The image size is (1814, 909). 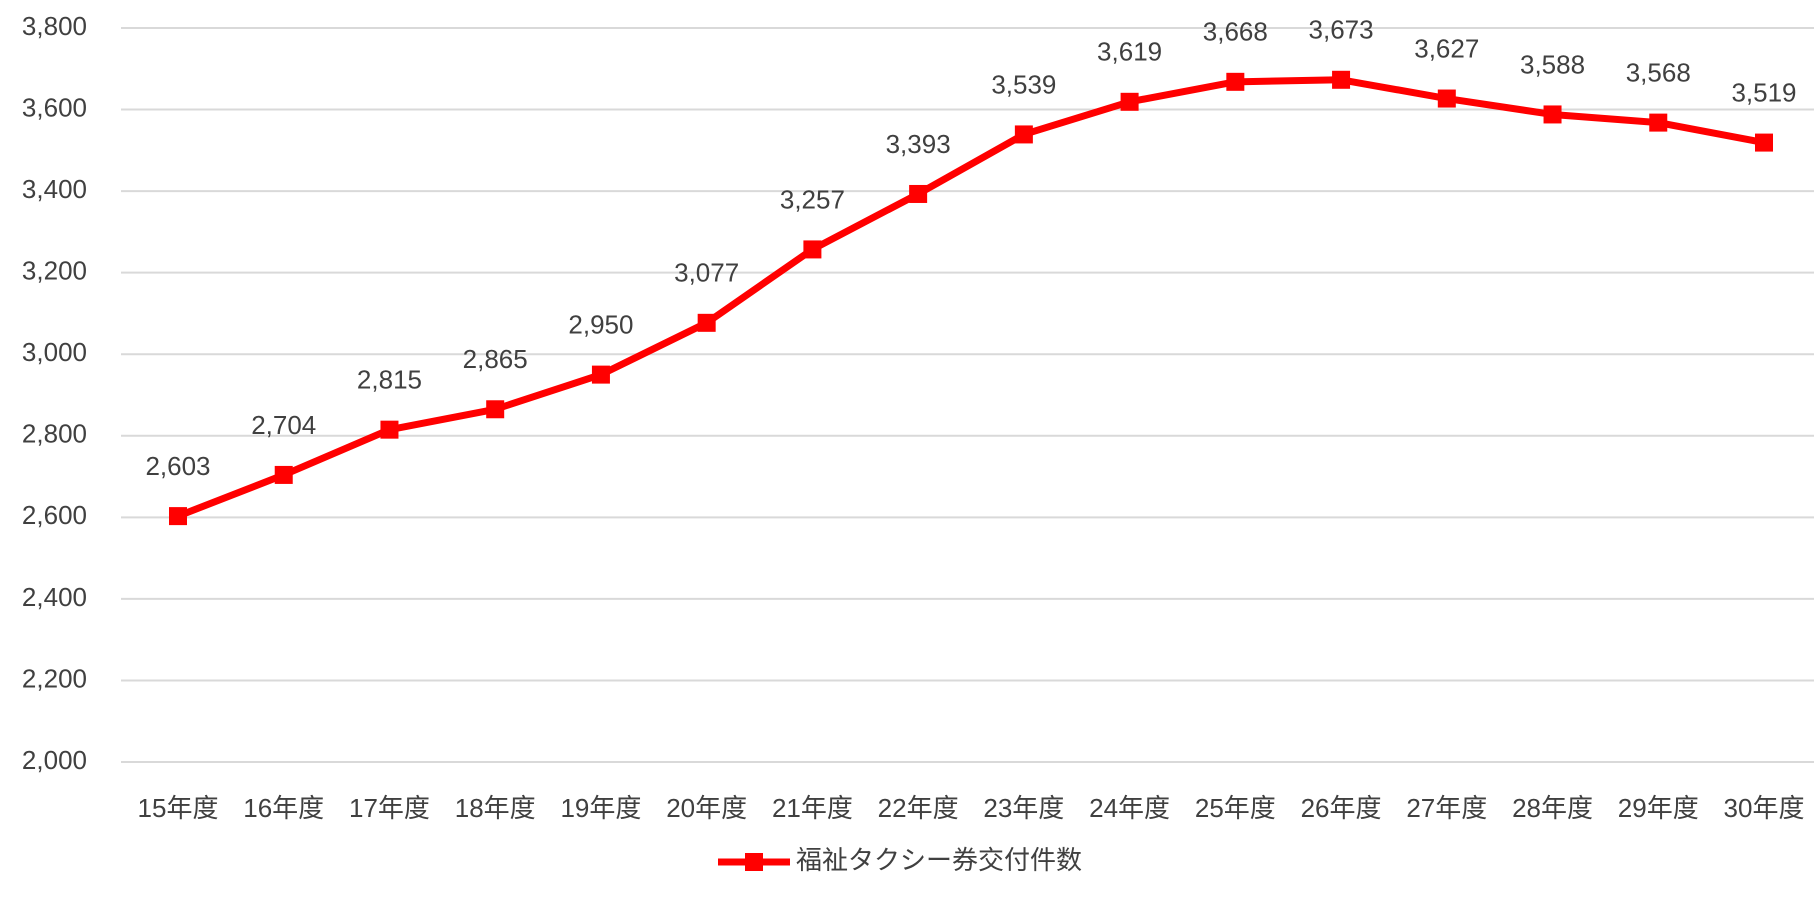 I want to click on y-tick-label: 3,000, so click(x=54, y=352).